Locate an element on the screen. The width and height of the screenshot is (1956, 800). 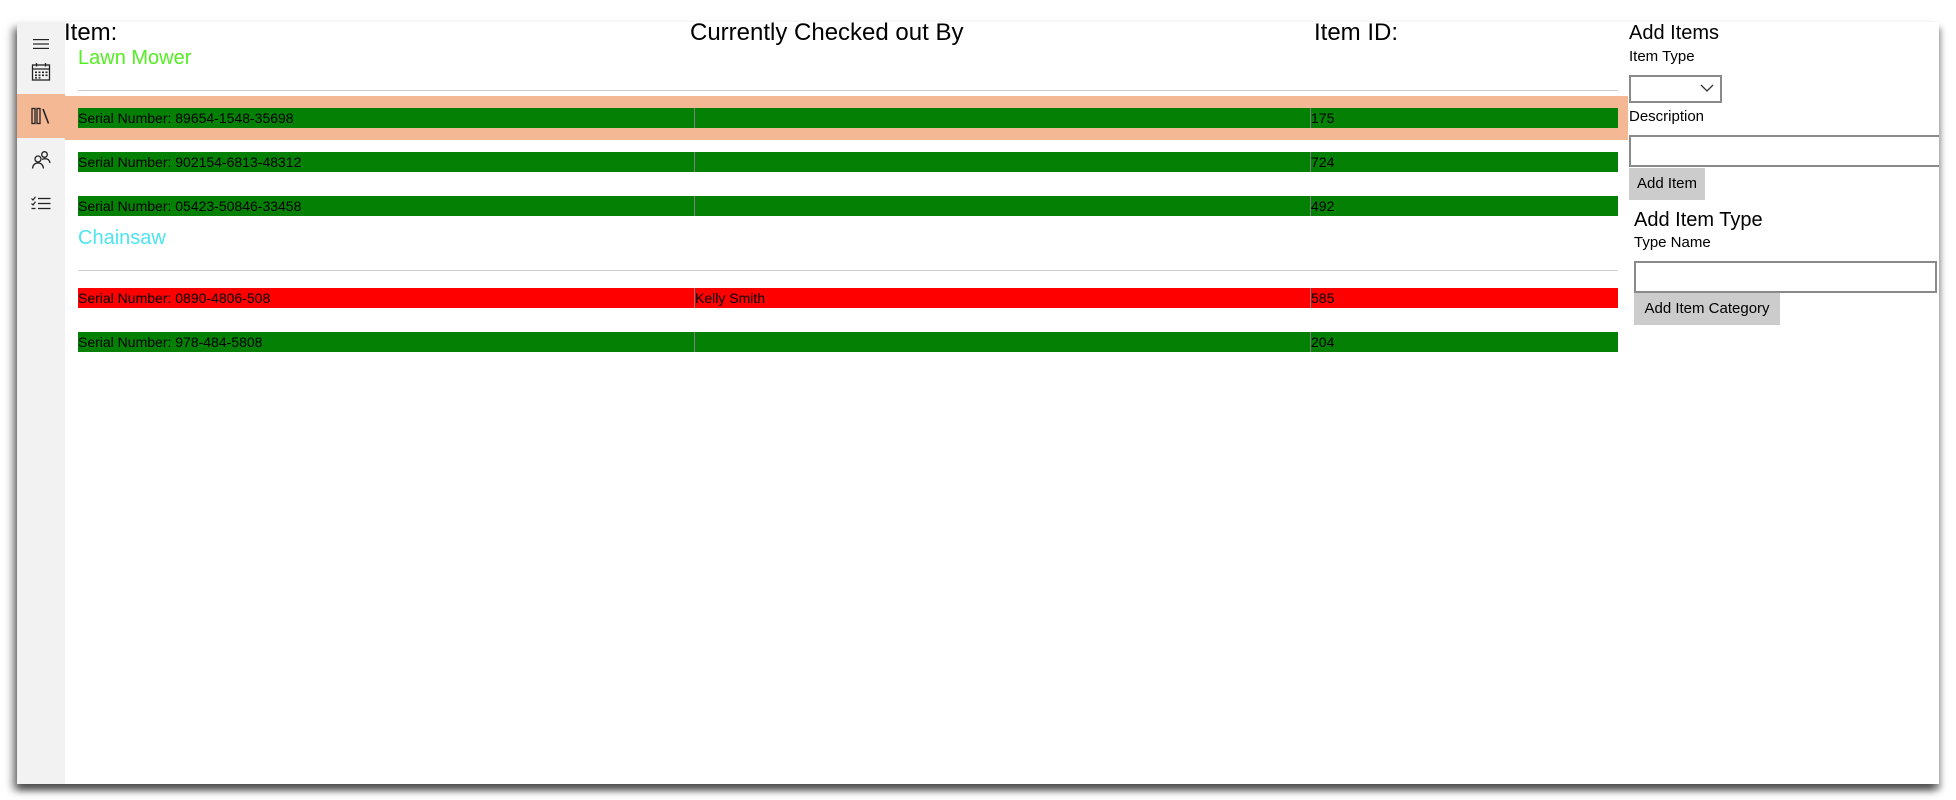
table-row: Serial Number: 05423-50846-33458 492 is located at coordinates (848, 206).